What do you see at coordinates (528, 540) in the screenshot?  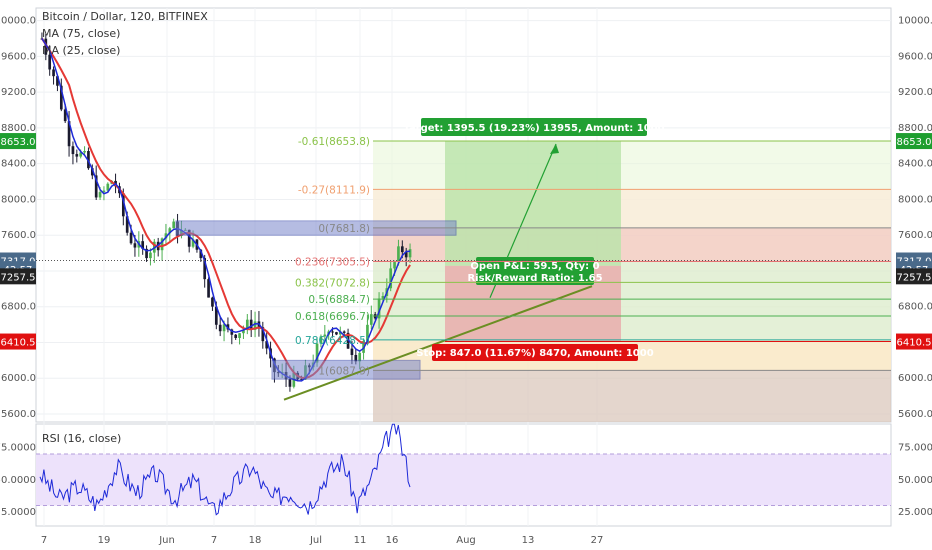 I see `time-tick: 13` at bounding box center [528, 540].